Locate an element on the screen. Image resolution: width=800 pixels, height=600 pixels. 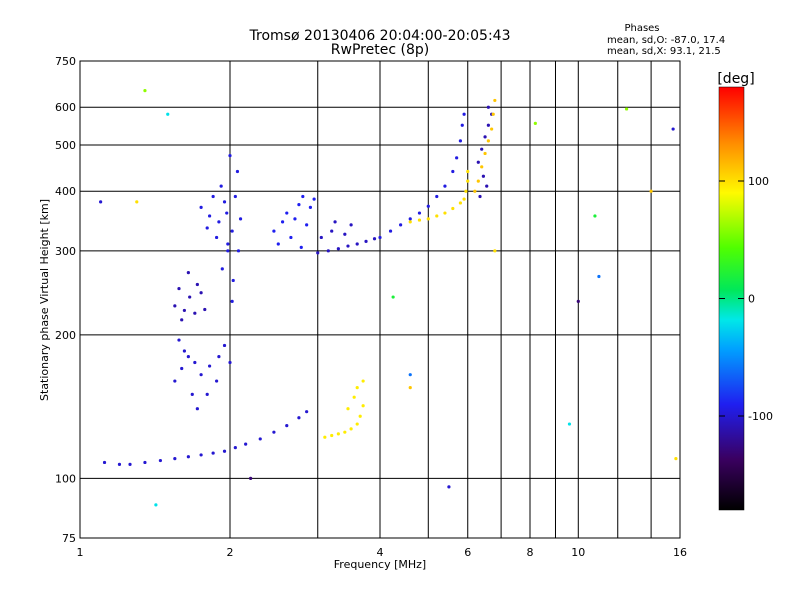
y-axis-label: Stationary phase Virtual Height [km] is located at coordinates (44, 300).